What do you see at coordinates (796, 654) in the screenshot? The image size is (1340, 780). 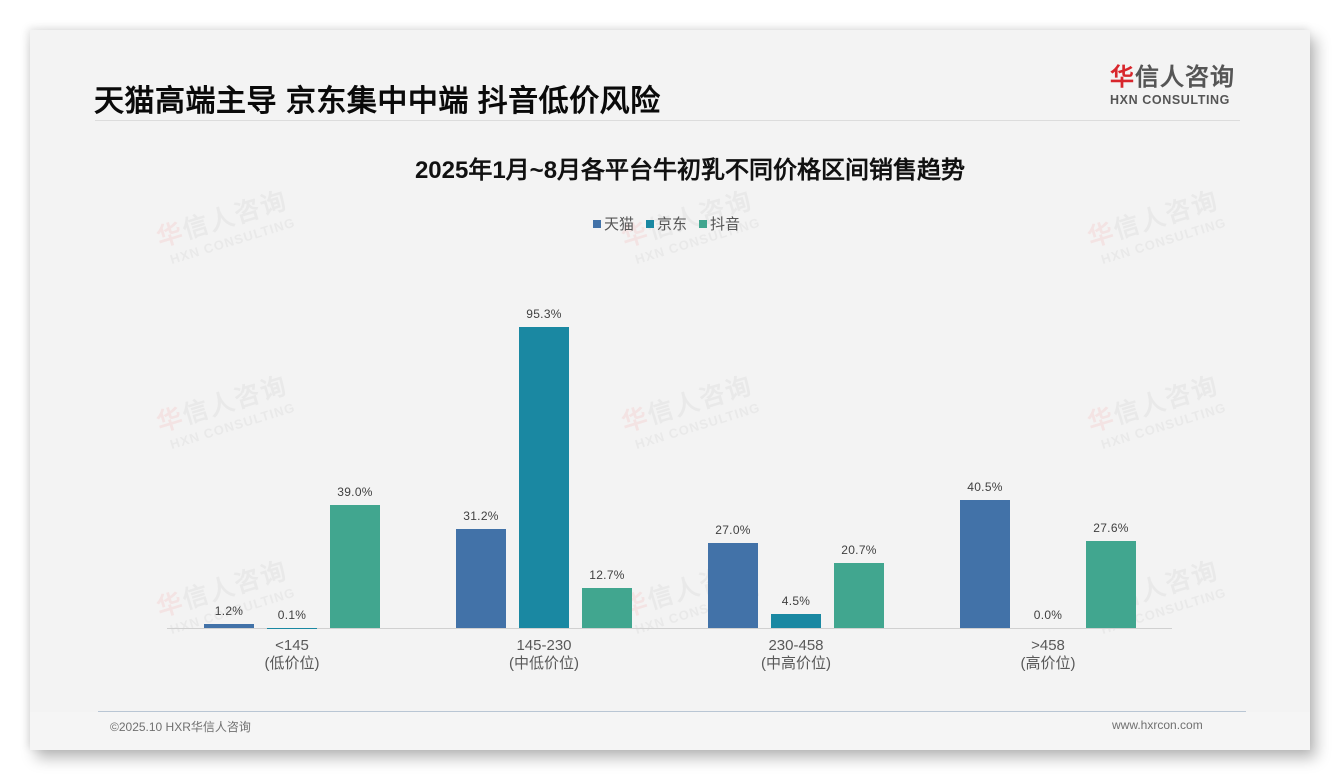 I see `x-axis-category-label: 230-458 (中高价位)` at bounding box center [796, 654].